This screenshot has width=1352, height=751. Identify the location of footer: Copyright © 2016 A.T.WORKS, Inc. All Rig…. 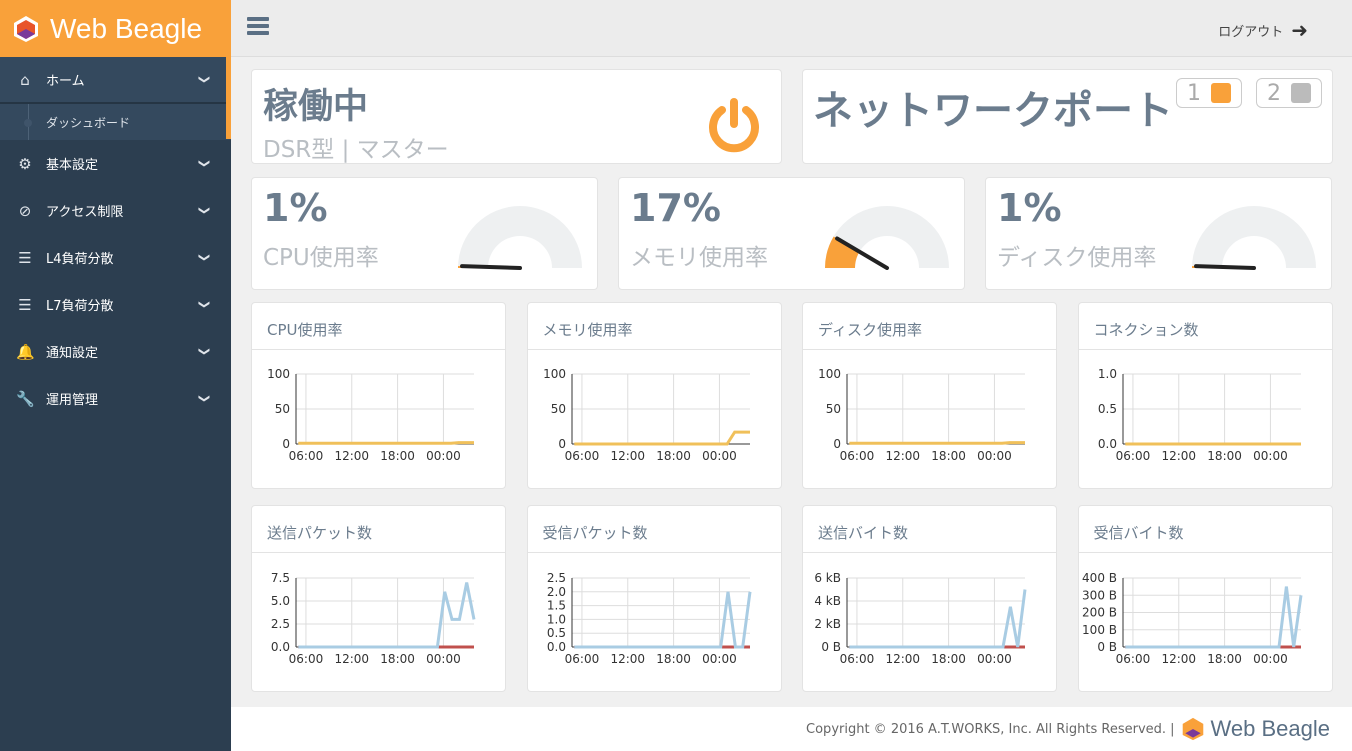
(791, 729).